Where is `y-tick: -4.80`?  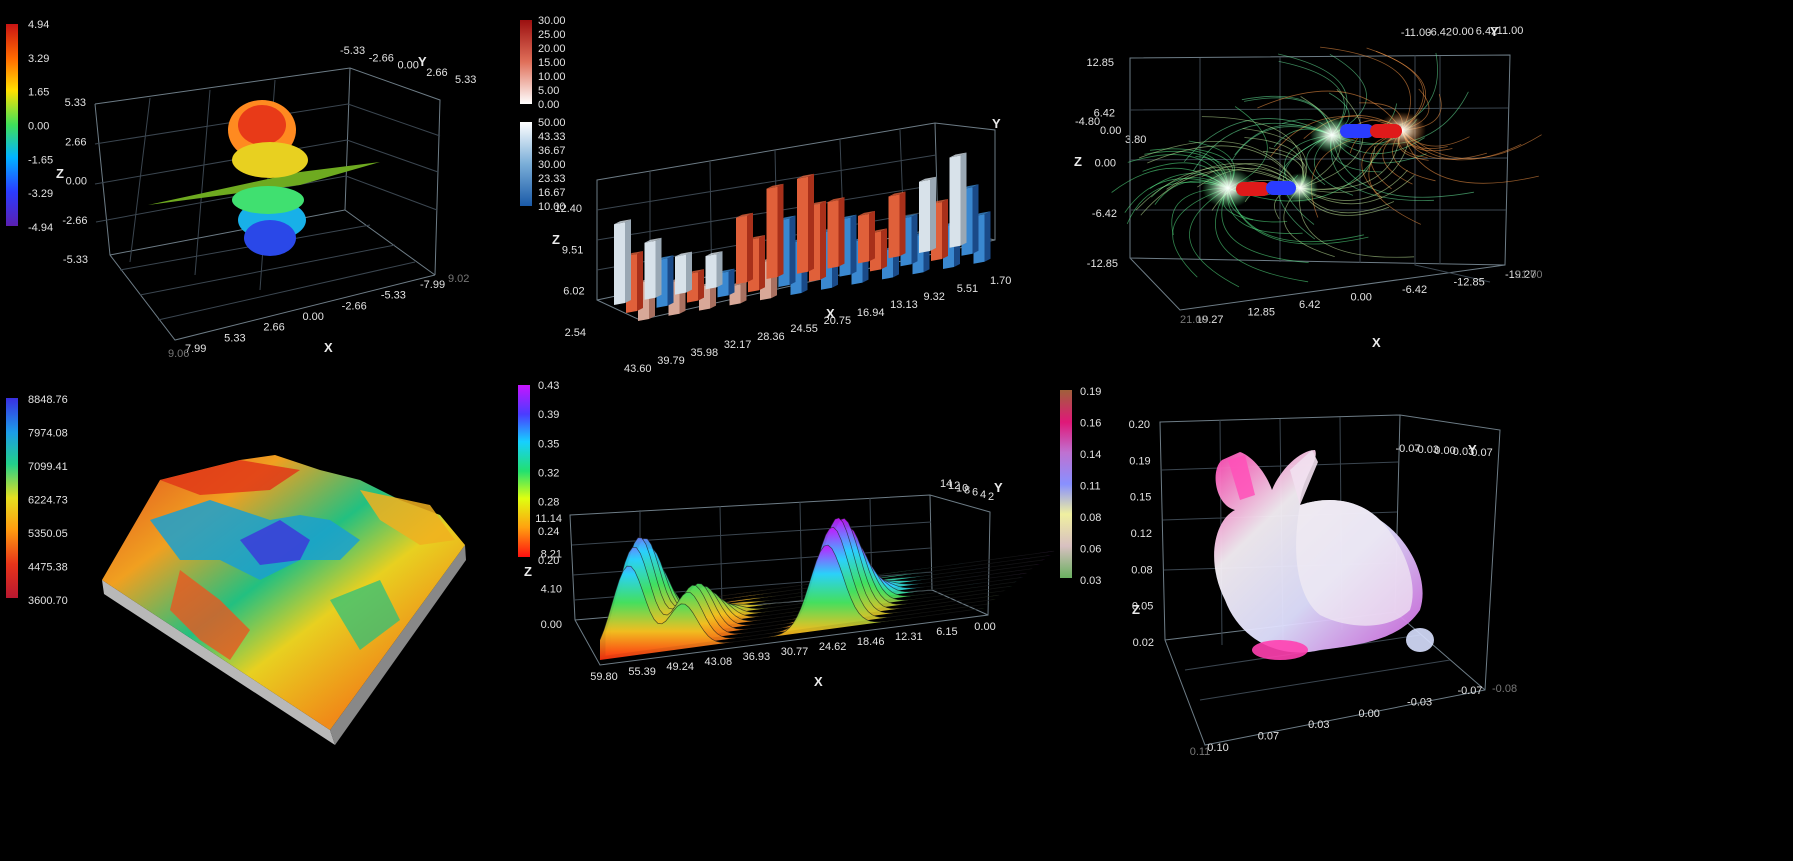 y-tick: -4.80 is located at coordinates (1087, 122).